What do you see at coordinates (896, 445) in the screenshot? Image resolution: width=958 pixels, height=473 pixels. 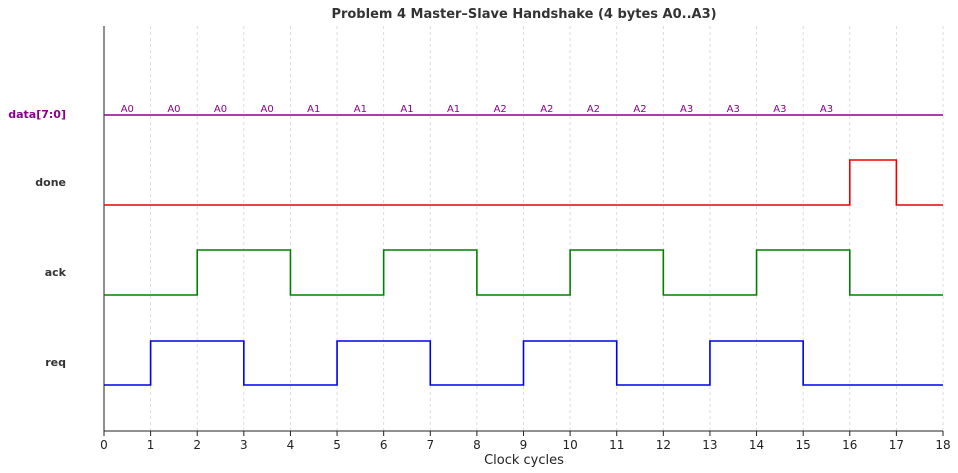 I see `x-tick-label: 17` at bounding box center [896, 445].